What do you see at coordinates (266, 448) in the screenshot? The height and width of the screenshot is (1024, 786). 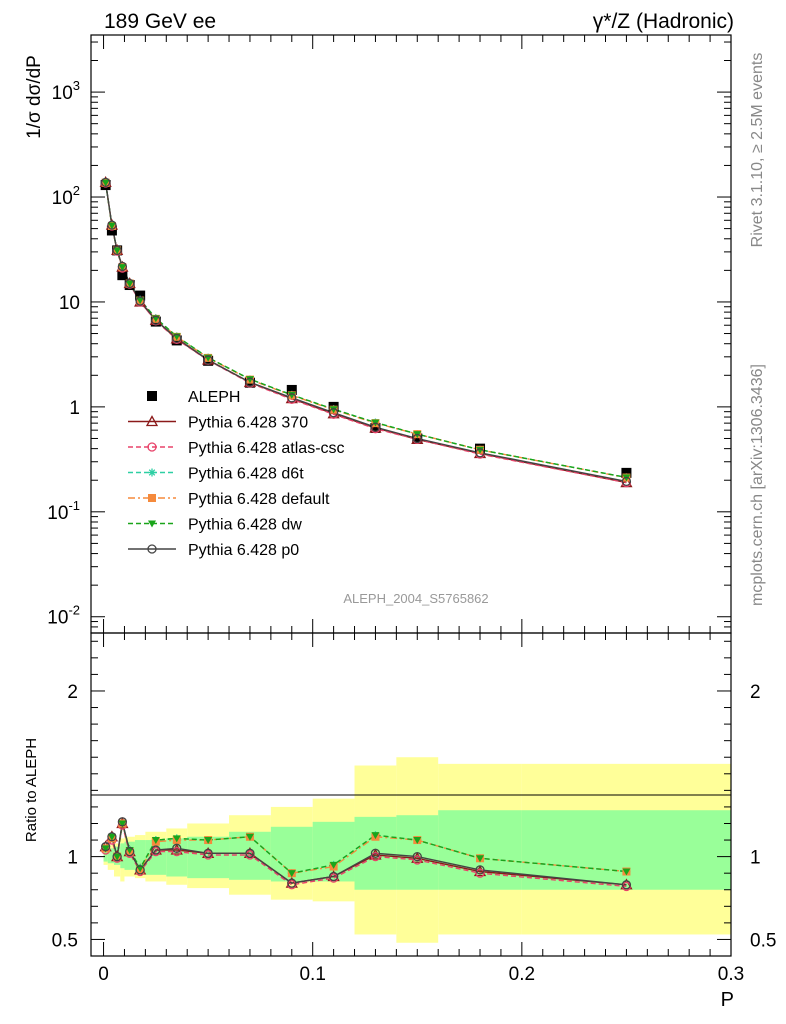 I see `legend-label-pythia-6-428-atlas-csc: Pythia 6.428 atlas-csc` at bounding box center [266, 448].